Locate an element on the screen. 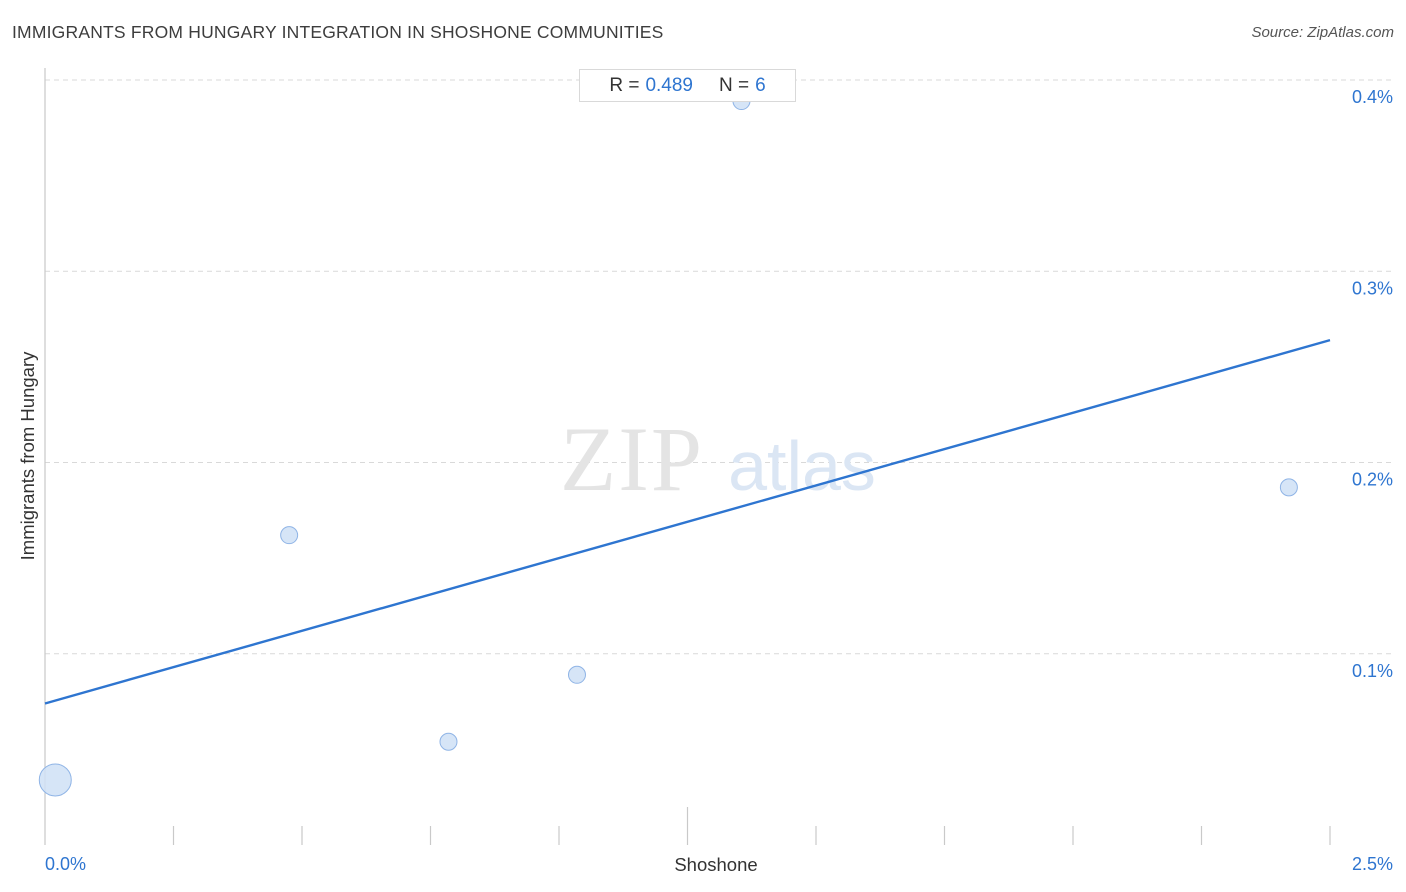 The width and height of the screenshot is (1406, 892). source-credit: Source: ZipAtlas.com is located at coordinates (1322, 32).